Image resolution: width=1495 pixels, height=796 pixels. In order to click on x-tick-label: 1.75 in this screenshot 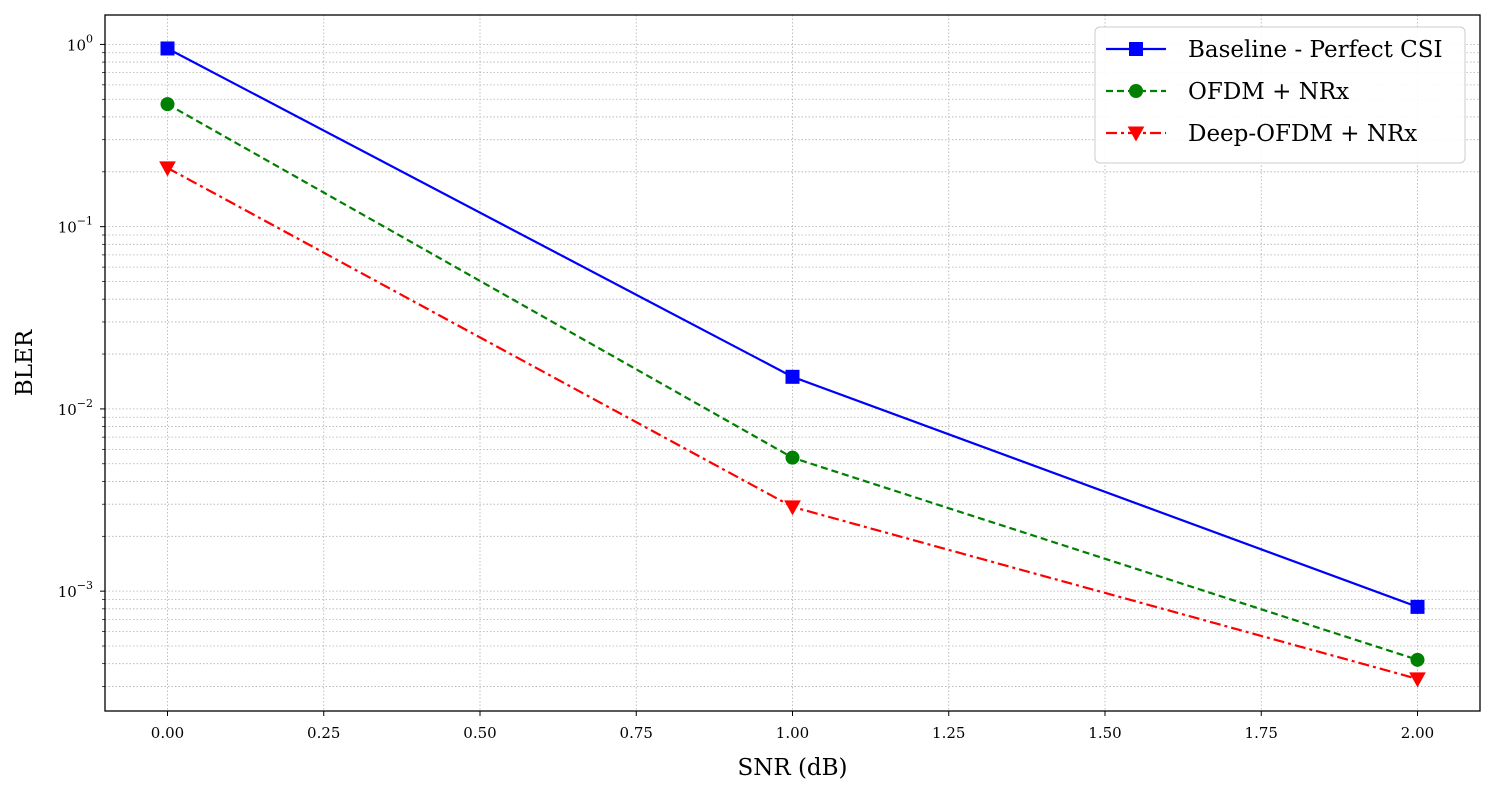, I will do `click(1261, 733)`.